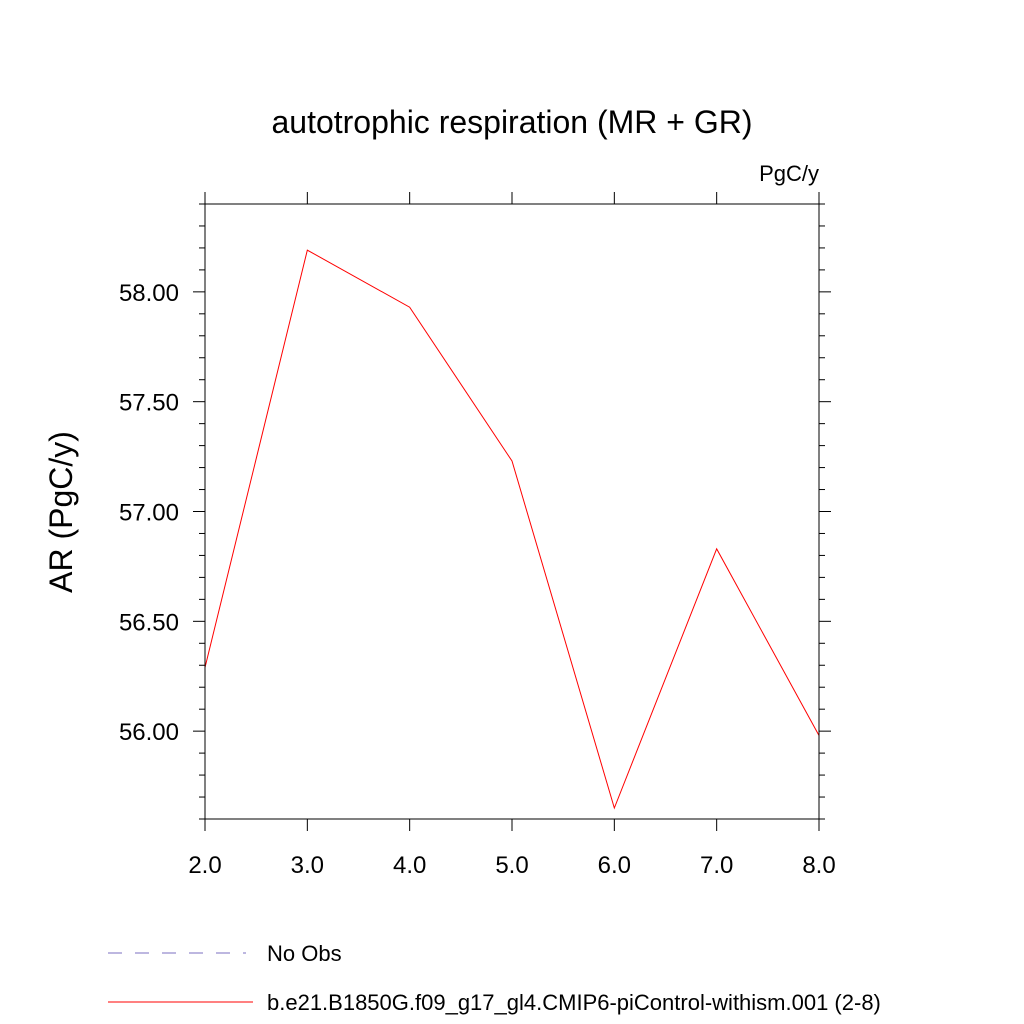  What do you see at coordinates (61, 512) in the screenshot?
I see `y-axis-label: AR (PgC/y)` at bounding box center [61, 512].